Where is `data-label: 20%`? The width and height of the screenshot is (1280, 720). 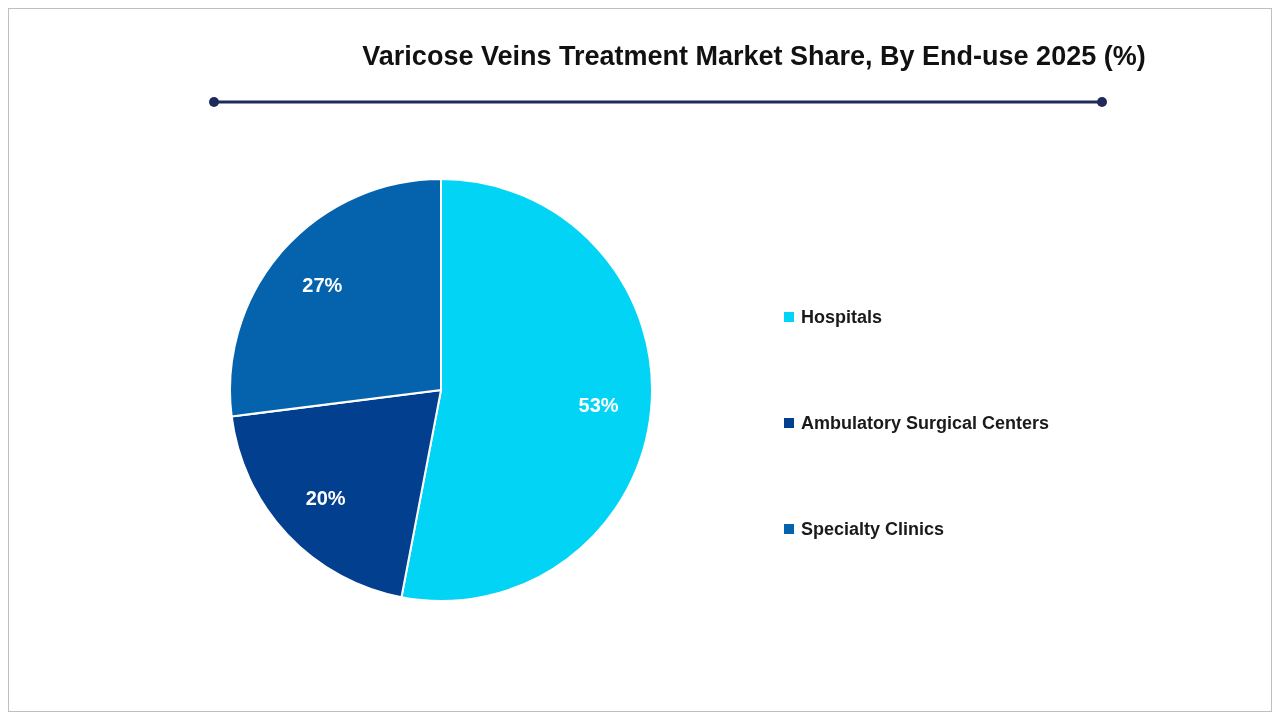 data-label: 20% is located at coordinates (325, 498).